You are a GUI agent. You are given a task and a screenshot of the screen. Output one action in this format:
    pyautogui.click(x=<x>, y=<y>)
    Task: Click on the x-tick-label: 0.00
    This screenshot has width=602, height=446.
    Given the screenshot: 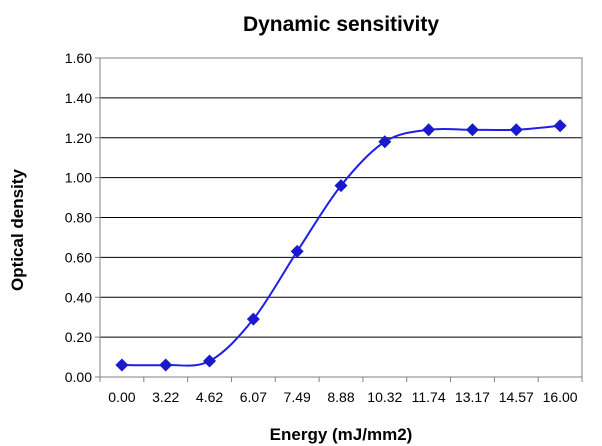 What is the action you would take?
    pyautogui.click(x=121, y=397)
    